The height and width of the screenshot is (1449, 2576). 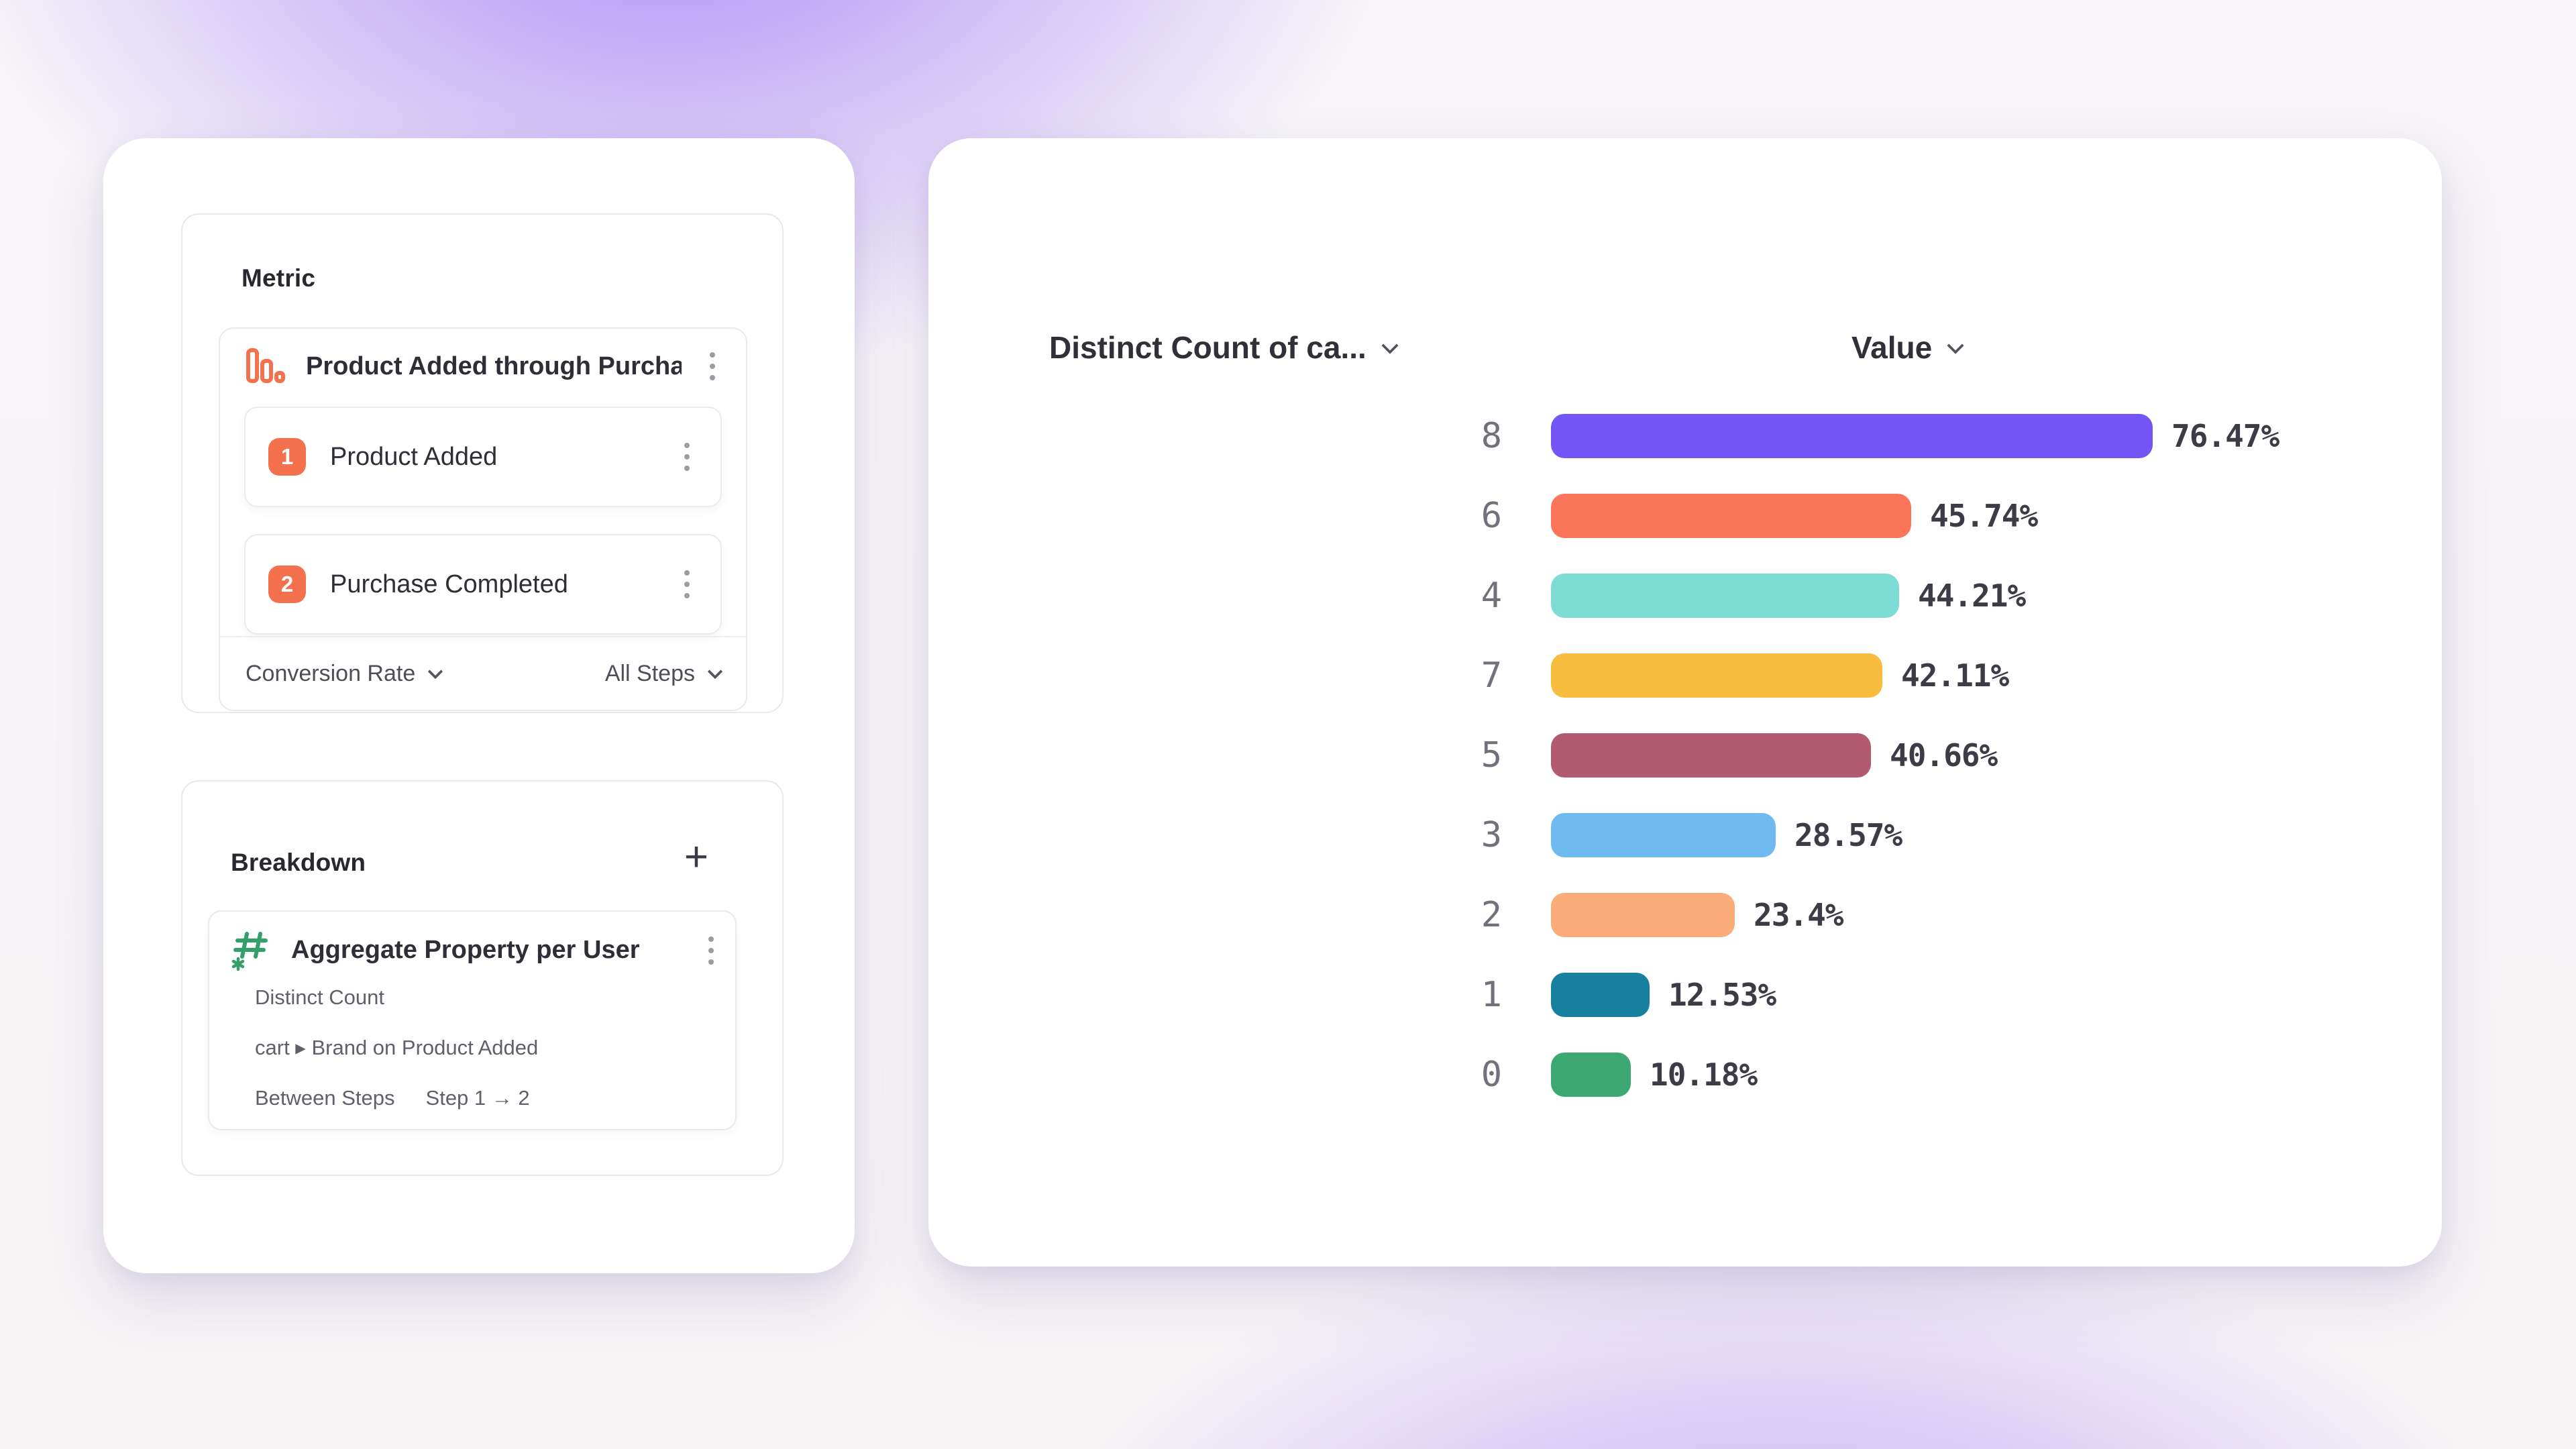 What do you see at coordinates (298, 862) in the screenshot?
I see `breakdown-panel-title: Breakdown` at bounding box center [298, 862].